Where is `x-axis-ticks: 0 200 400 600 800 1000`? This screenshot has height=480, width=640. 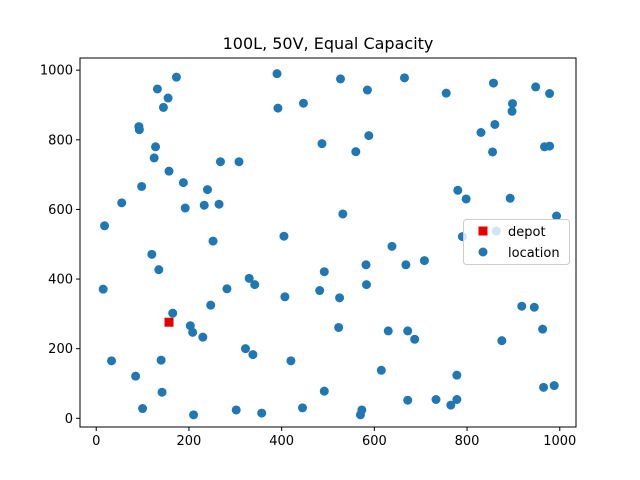
x-axis-ticks: 0 200 400 600 800 1000 is located at coordinates (334, 438).